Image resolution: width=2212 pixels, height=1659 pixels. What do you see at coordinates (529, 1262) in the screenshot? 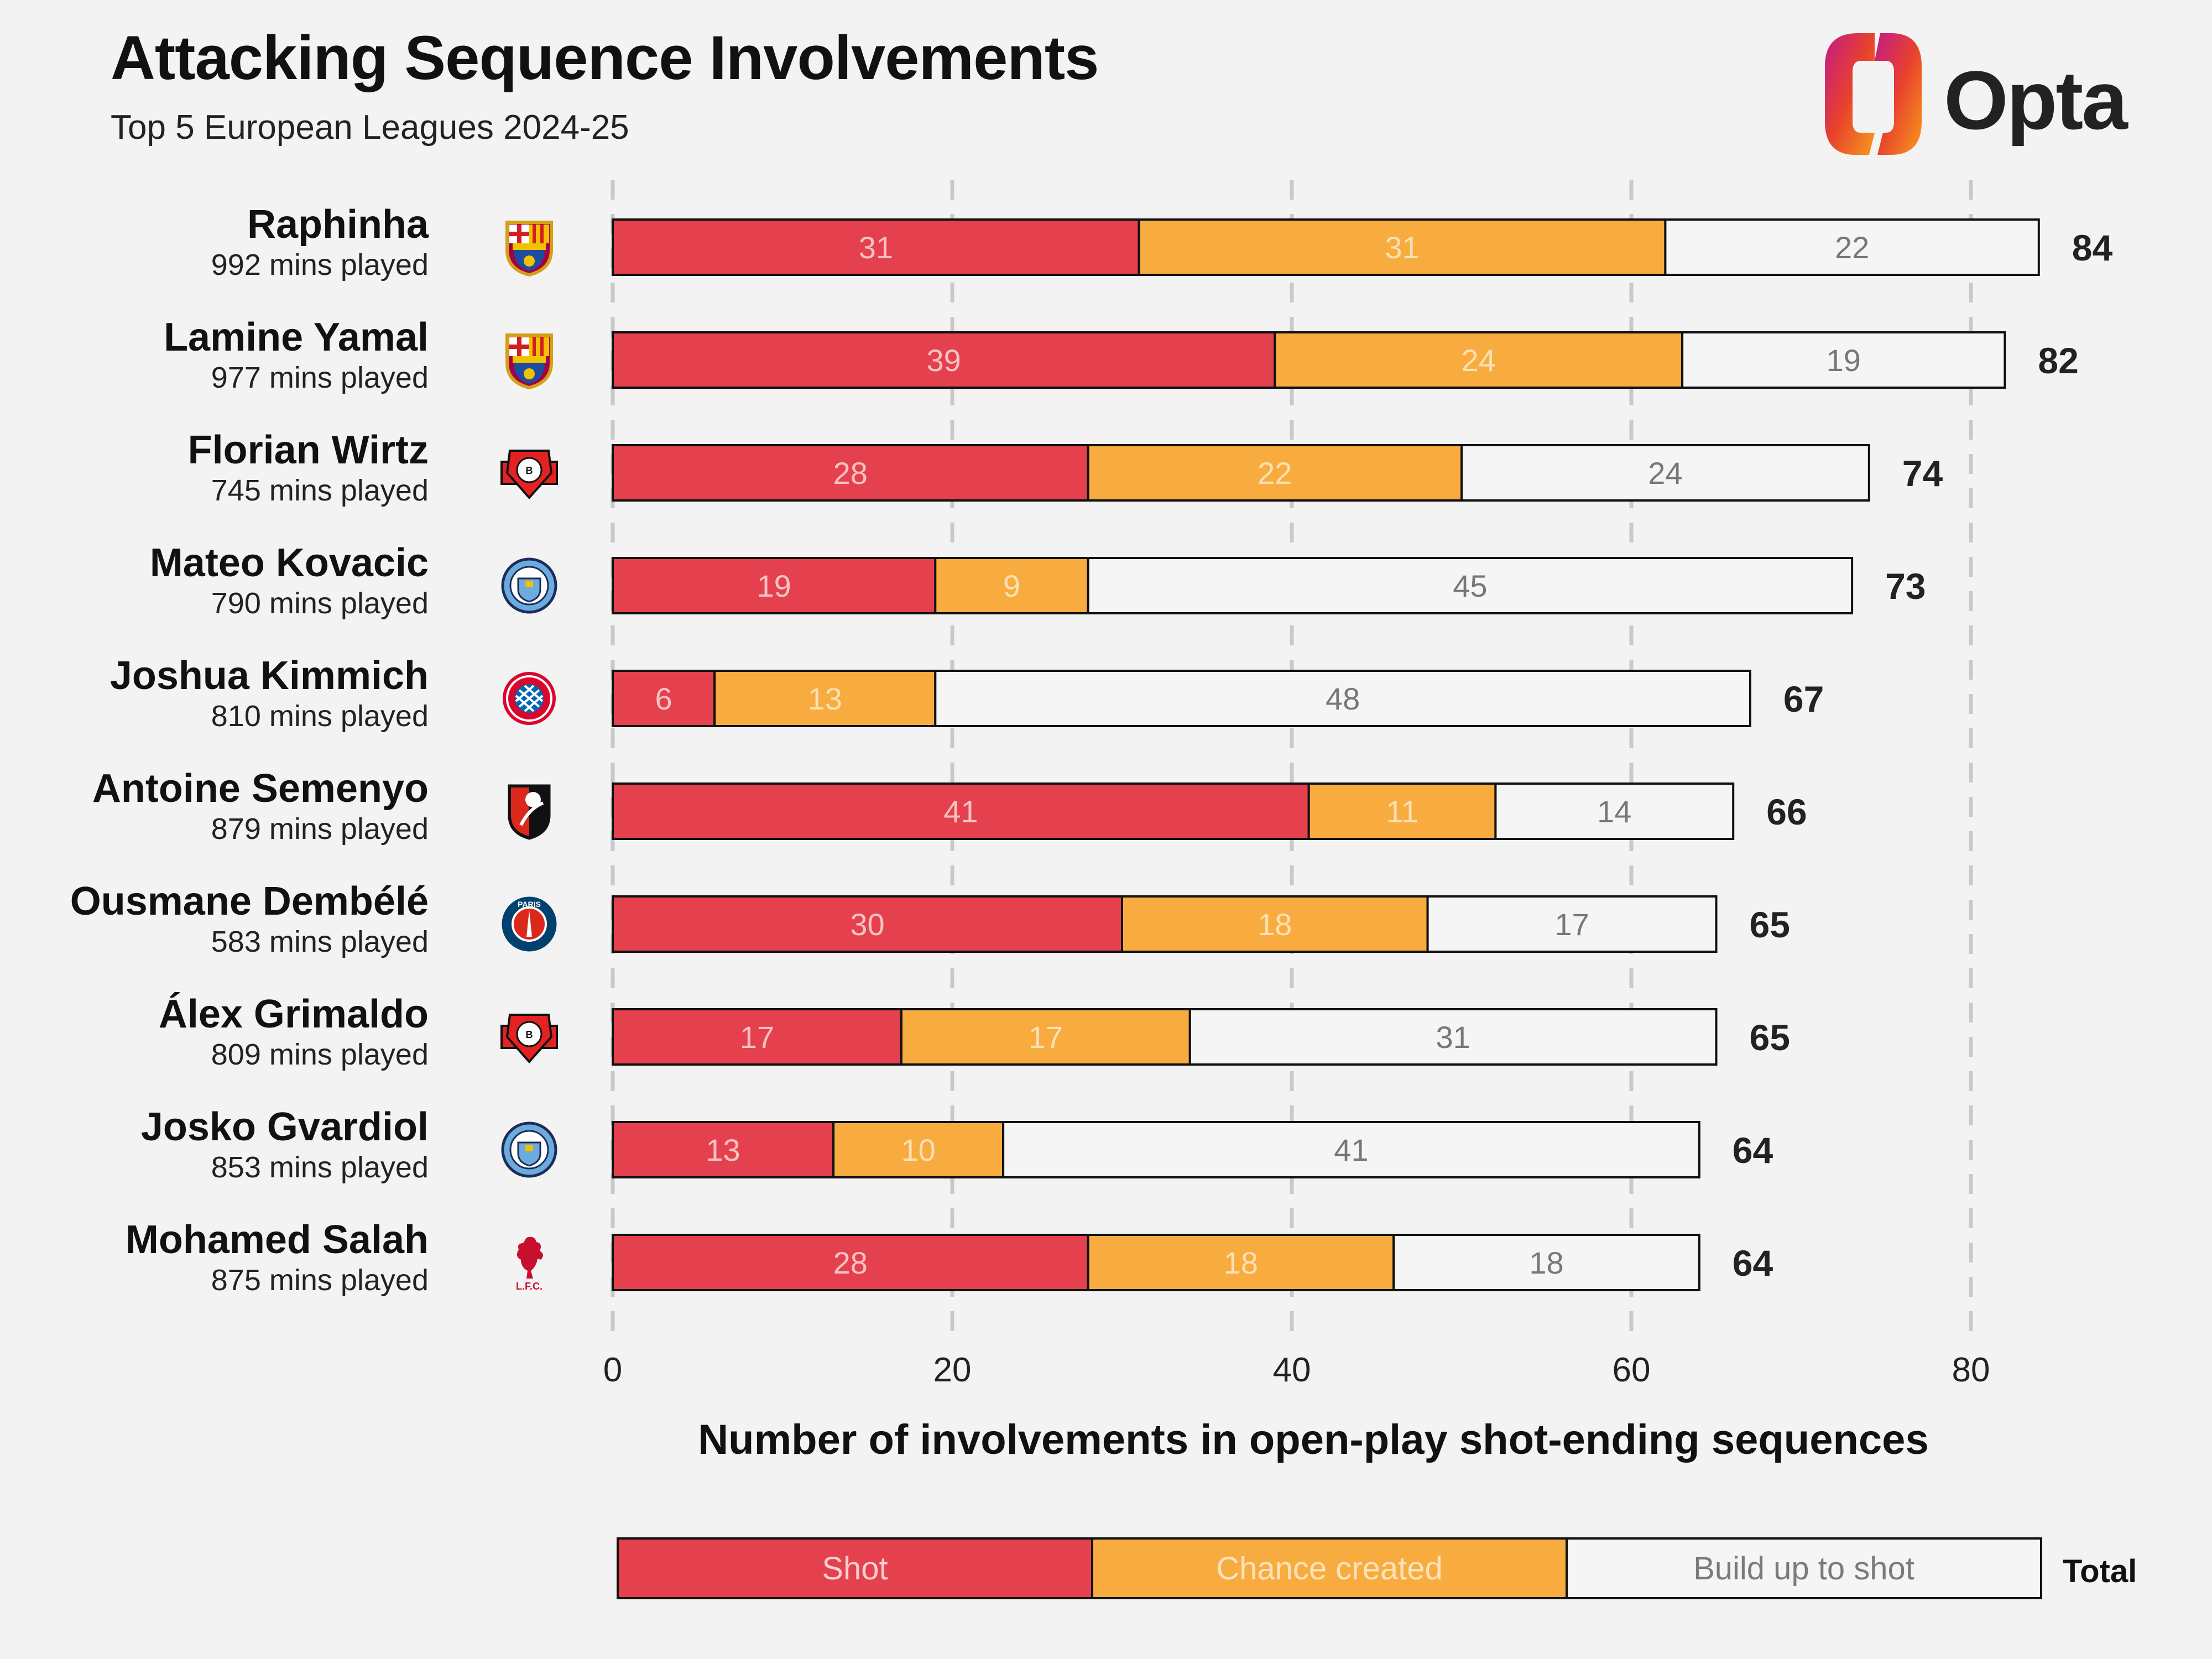
I see `liverpool-crest-icon: L.F.C.` at bounding box center [529, 1262].